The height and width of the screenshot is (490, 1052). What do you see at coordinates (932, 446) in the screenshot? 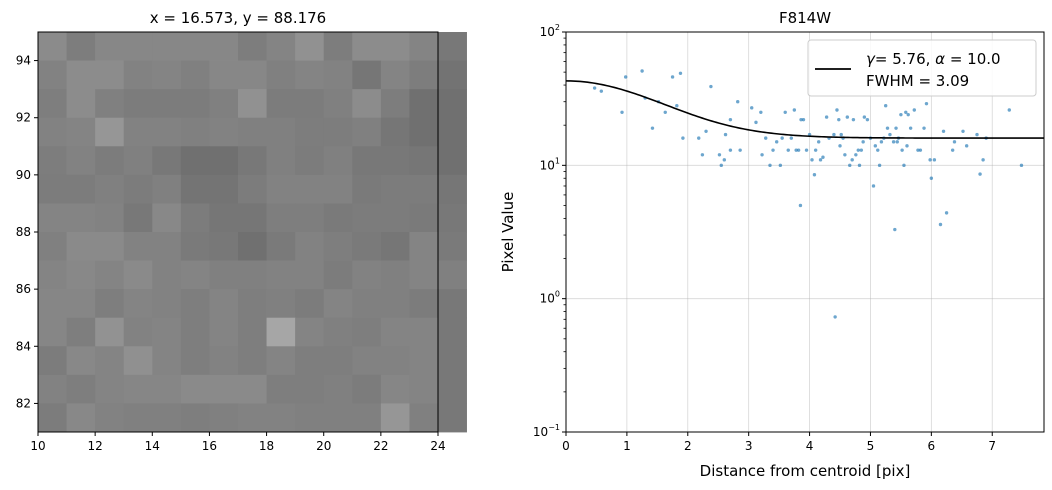
I see `profile-x-tick-label: 6` at bounding box center [932, 446].